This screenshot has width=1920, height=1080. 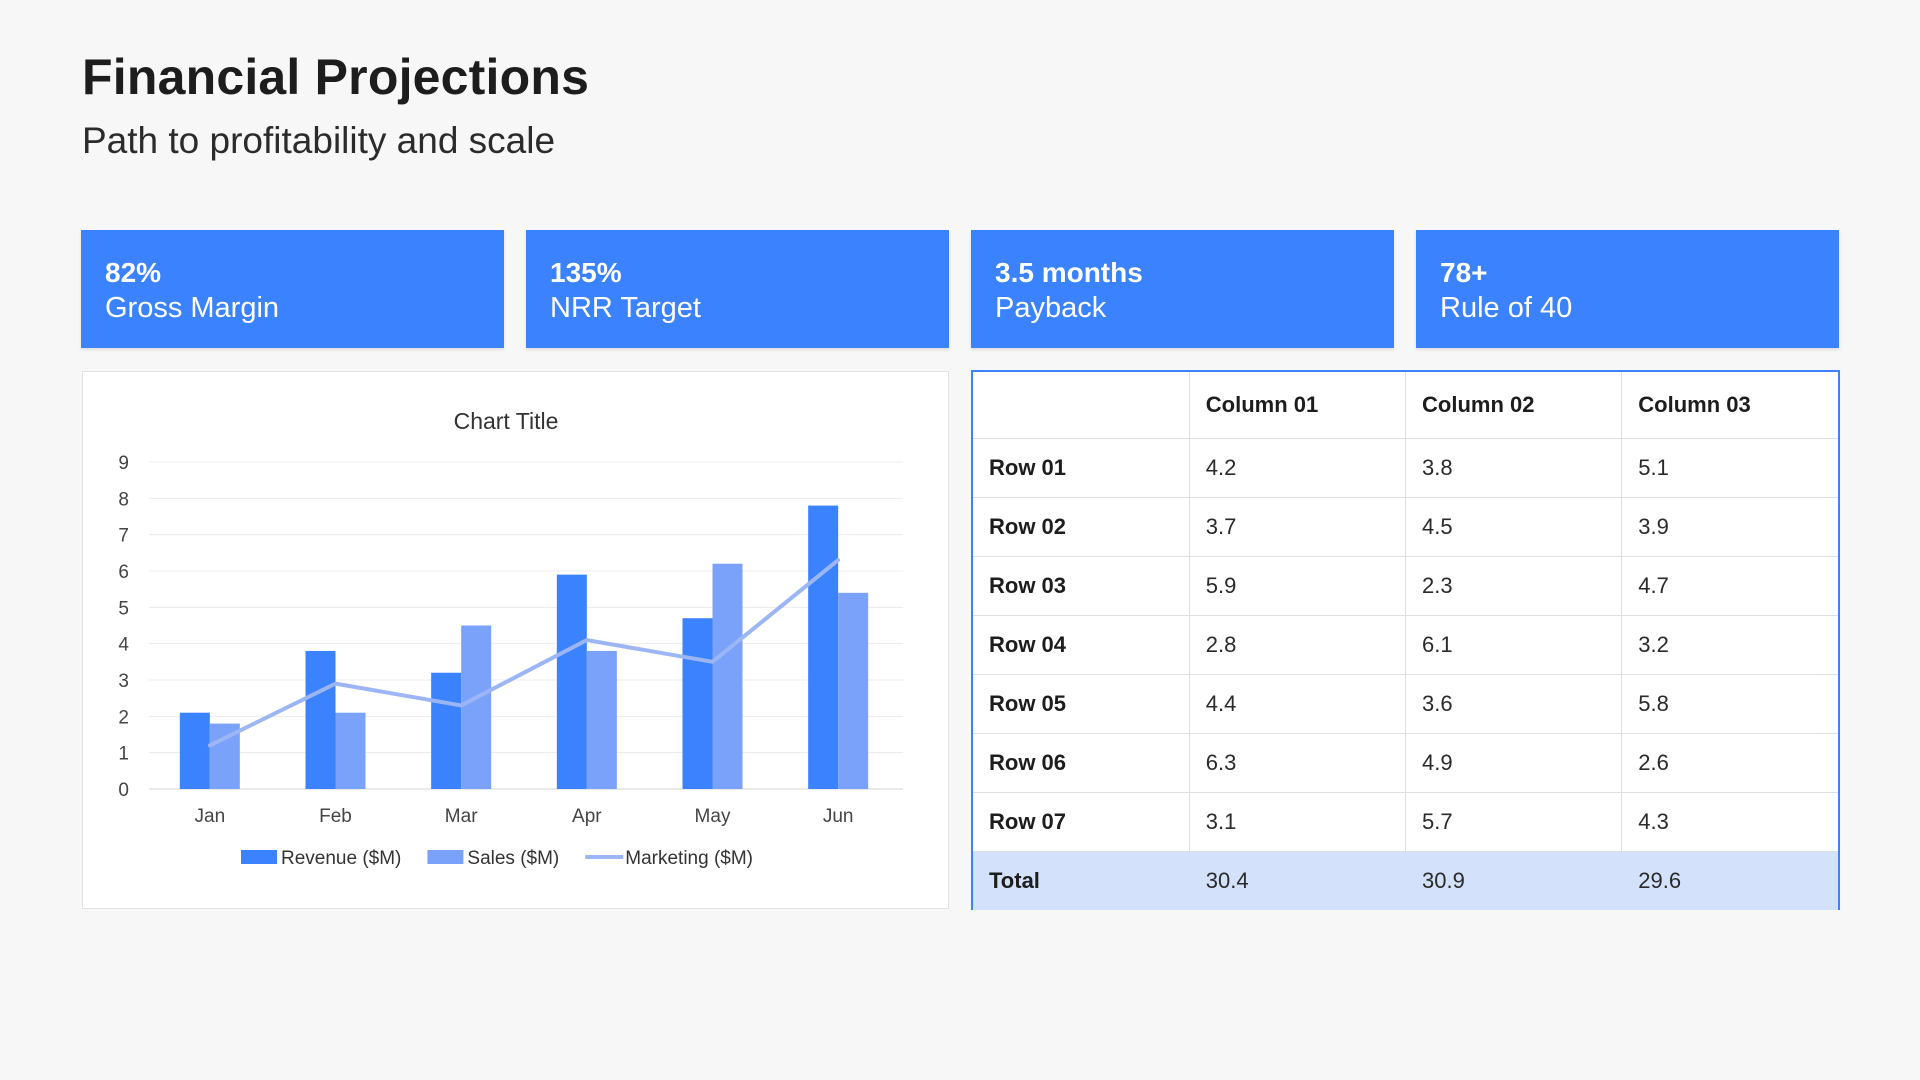 What do you see at coordinates (1081, 468) in the screenshot?
I see `row-header: Row 01` at bounding box center [1081, 468].